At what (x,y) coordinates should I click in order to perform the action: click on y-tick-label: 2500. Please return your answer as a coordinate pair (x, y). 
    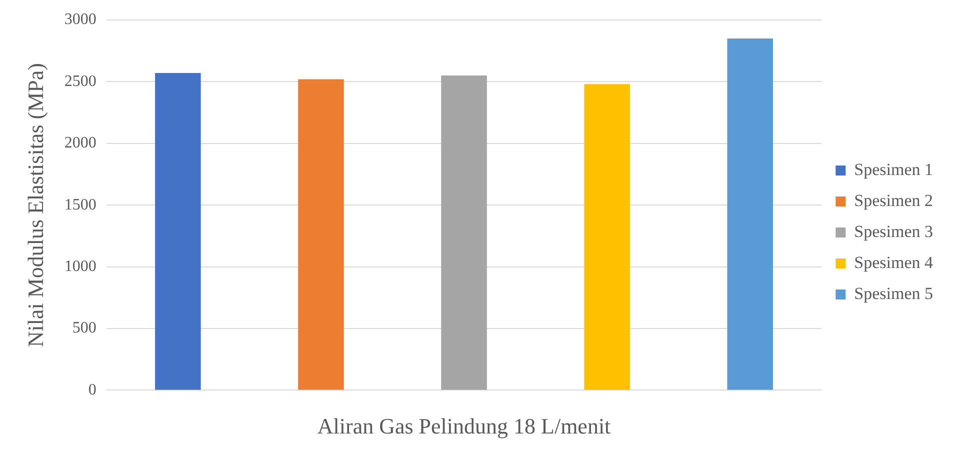
    Looking at the image, I should click on (80, 81).